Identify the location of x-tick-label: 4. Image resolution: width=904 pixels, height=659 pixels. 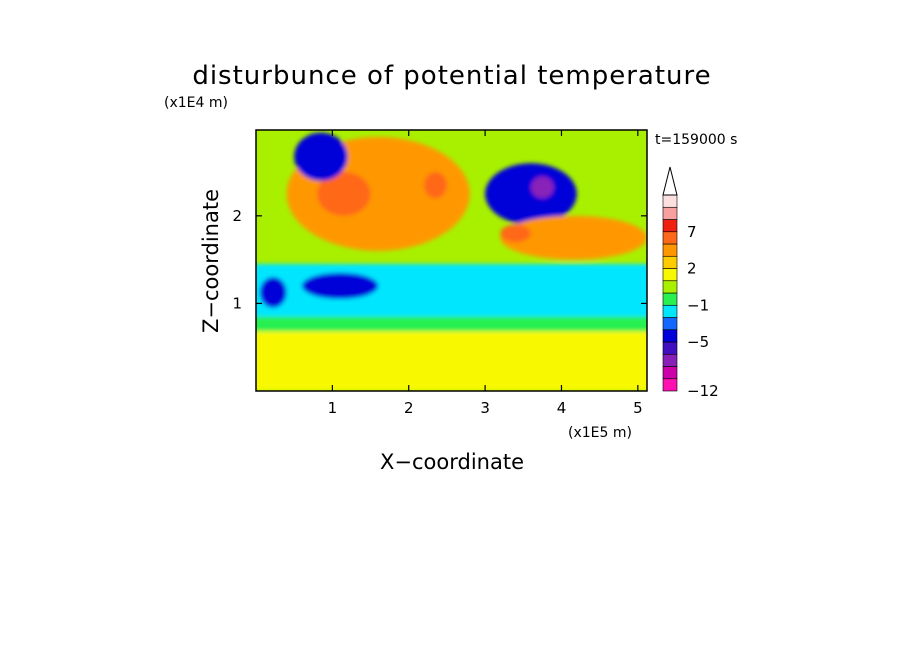
(562, 408).